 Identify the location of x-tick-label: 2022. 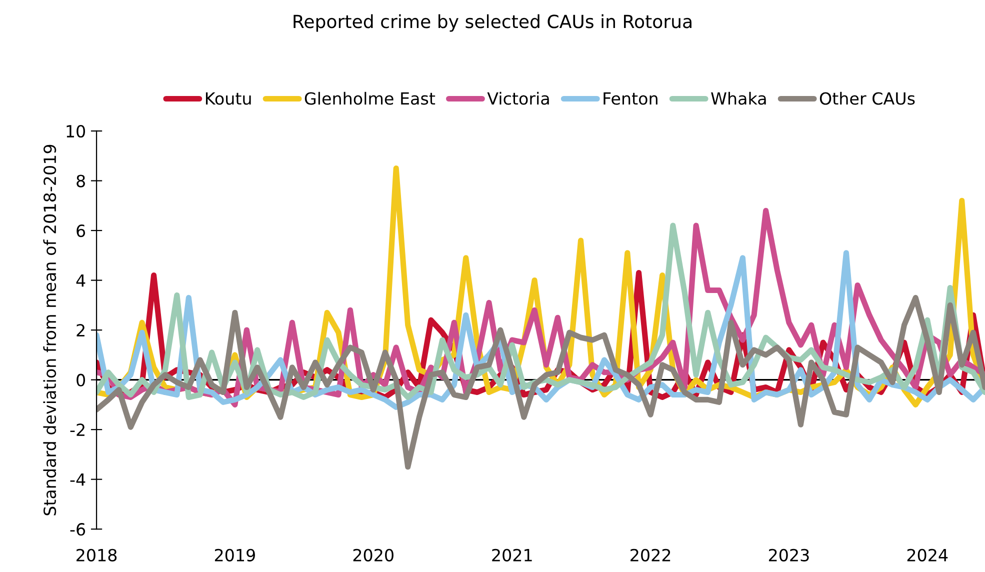
(650, 555).